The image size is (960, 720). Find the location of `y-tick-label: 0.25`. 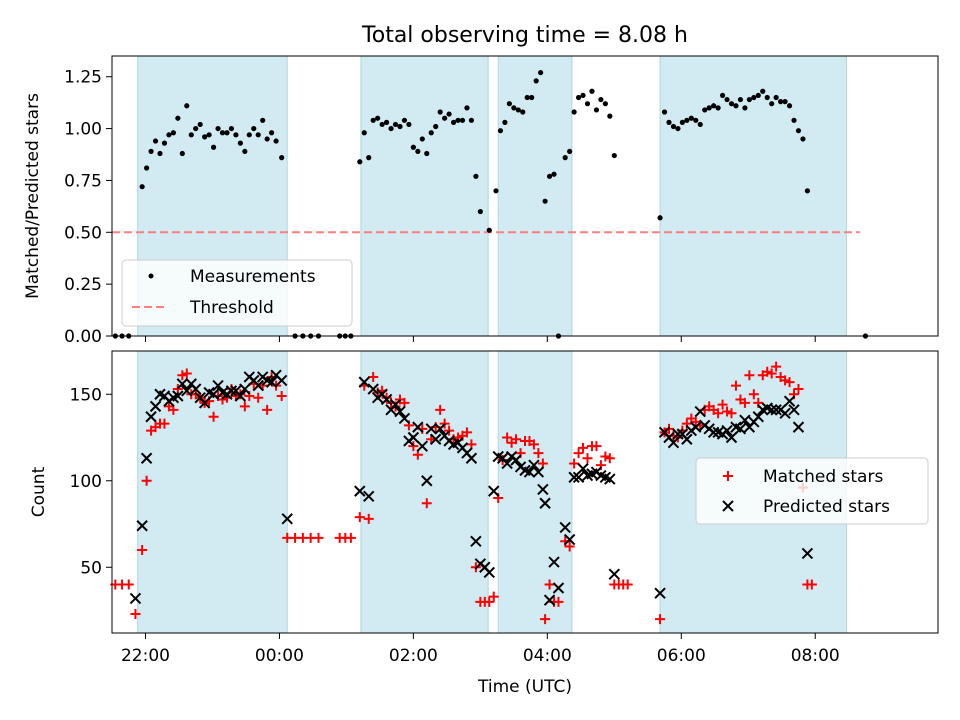

y-tick-label: 0.25 is located at coordinates (83, 285).